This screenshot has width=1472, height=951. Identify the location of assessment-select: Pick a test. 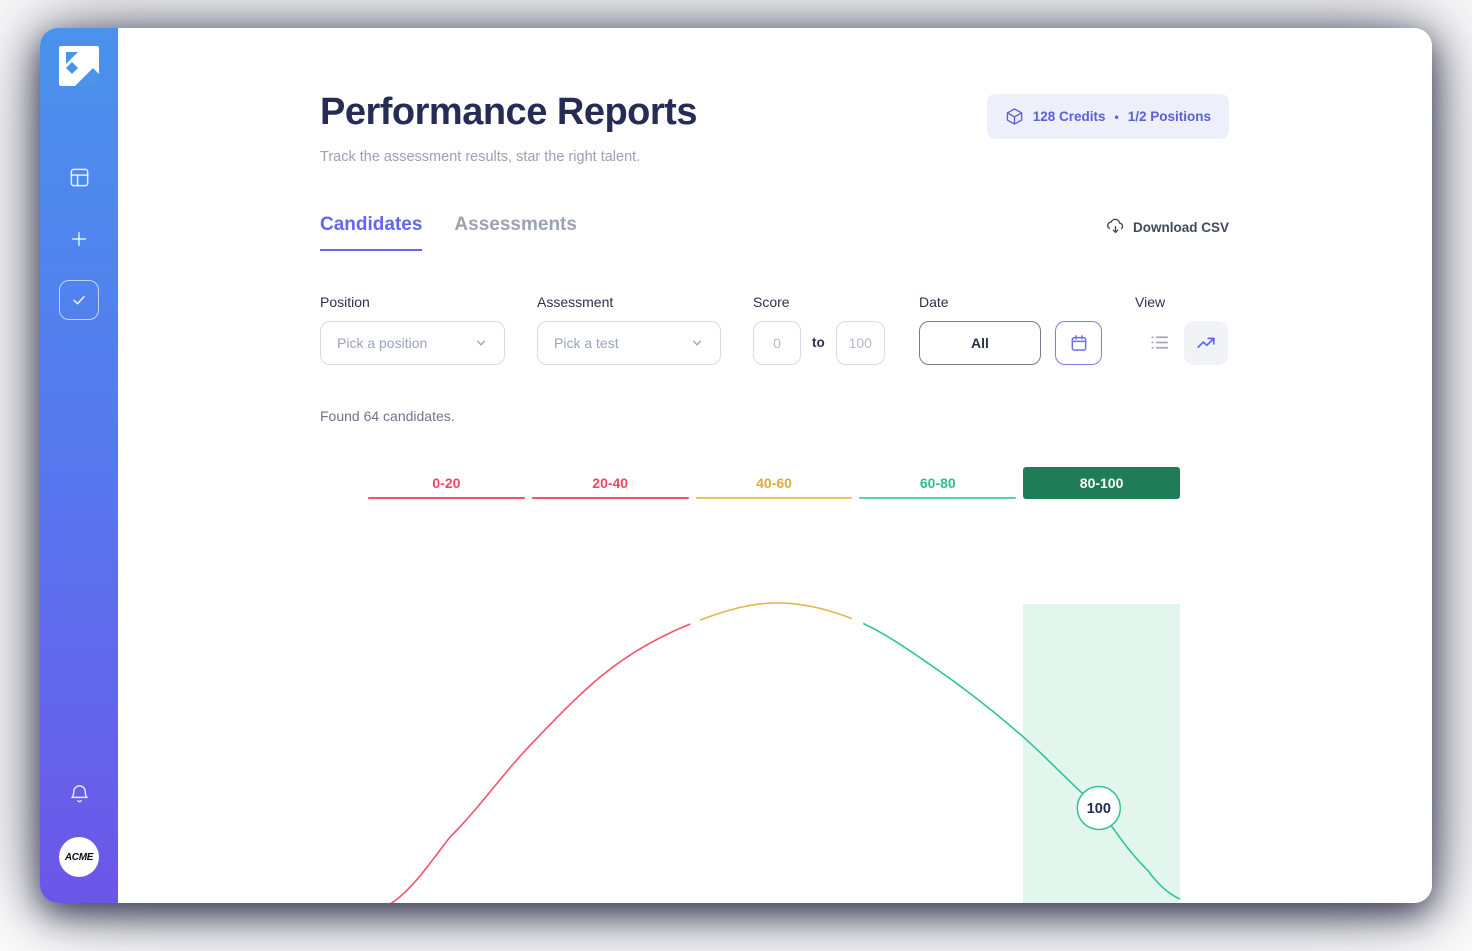
(629, 342).